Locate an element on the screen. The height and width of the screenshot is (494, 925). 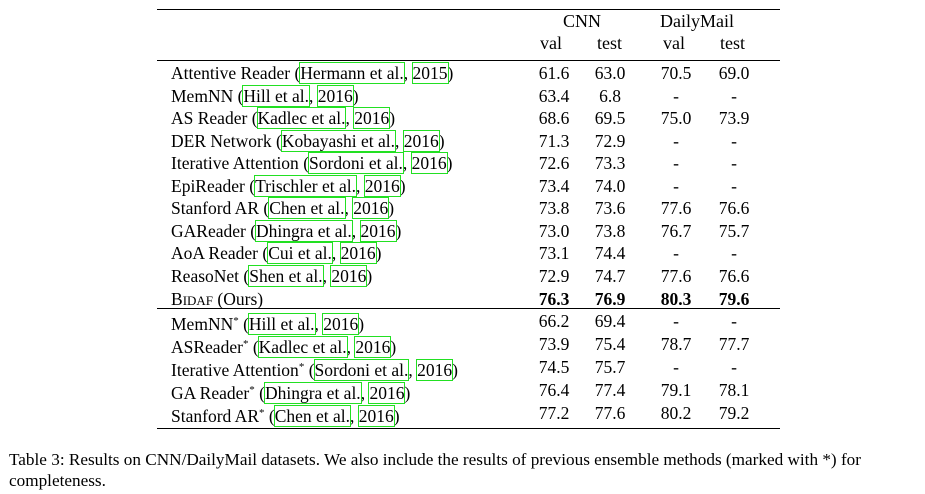
method-cell: EpiReader (Trischler et al., 2016) is located at coordinates (288, 185).